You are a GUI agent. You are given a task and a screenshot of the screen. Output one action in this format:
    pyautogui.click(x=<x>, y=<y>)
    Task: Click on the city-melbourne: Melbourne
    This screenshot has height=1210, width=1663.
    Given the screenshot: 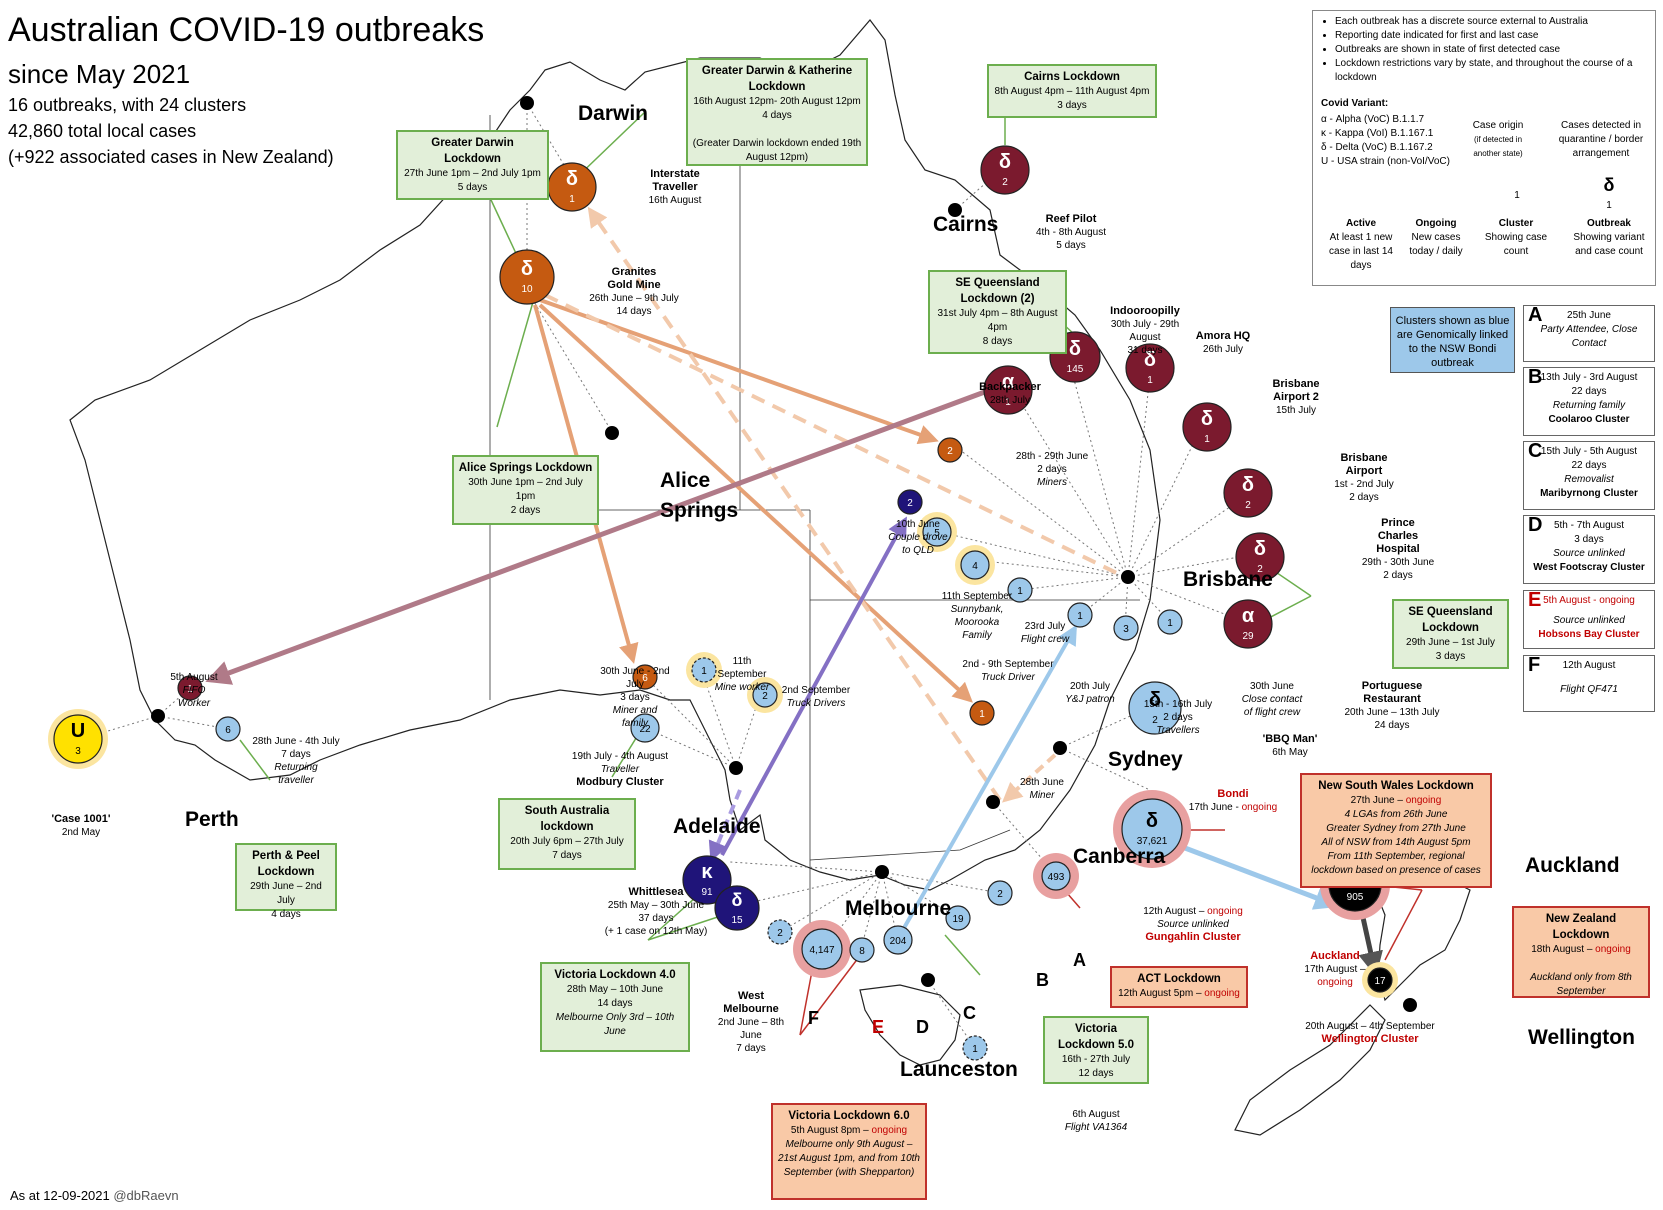 What is the action you would take?
    pyautogui.click(x=898, y=908)
    